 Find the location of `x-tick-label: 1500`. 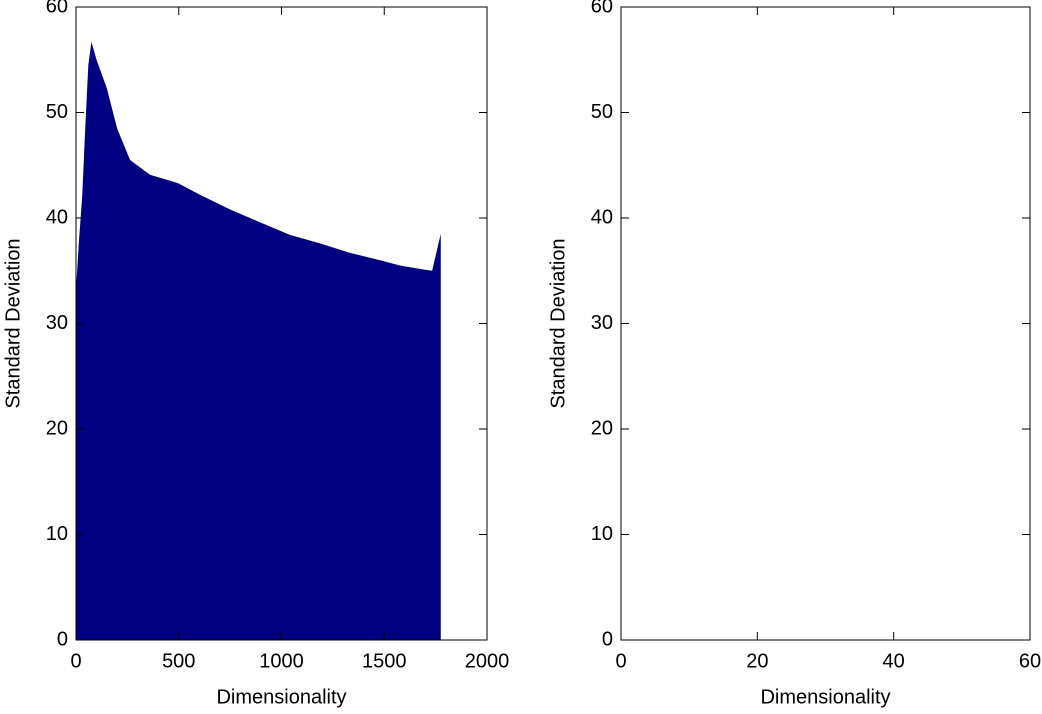

x-tick-label: 1500 is located at coordinates (384, 661).